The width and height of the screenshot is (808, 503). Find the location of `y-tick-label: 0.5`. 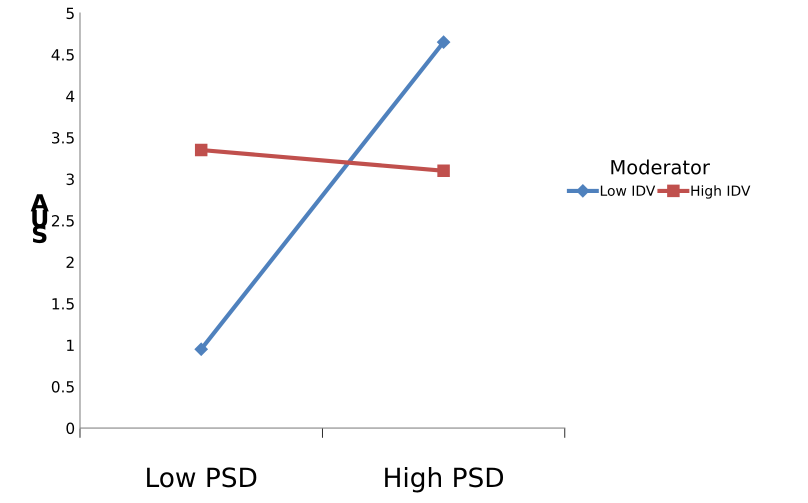

y-tick-label: 0.5 is located at coordinates (63, 387).